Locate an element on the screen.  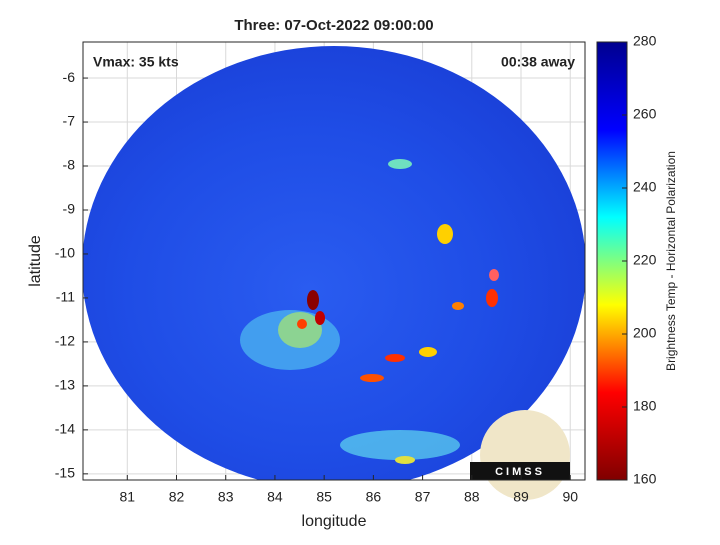
annotation: Vmax: 35 kts is located at coordinates (136, 62).